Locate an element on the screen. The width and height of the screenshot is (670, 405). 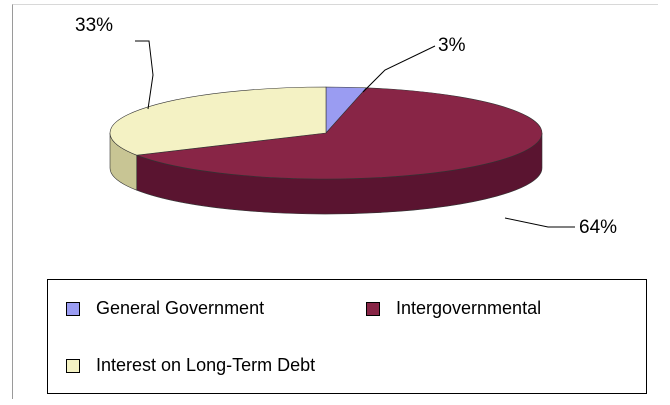
legend-swatch-general-government is located at coordinates (73, 308).